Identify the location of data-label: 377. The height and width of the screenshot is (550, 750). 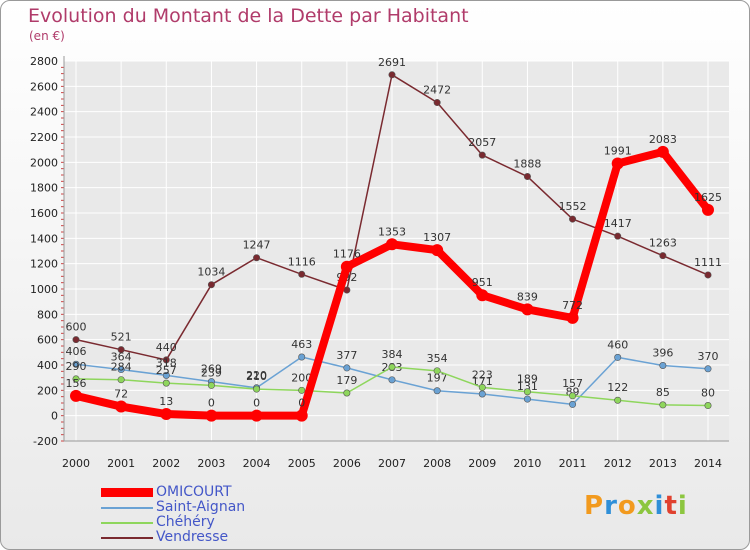
(346, 355).